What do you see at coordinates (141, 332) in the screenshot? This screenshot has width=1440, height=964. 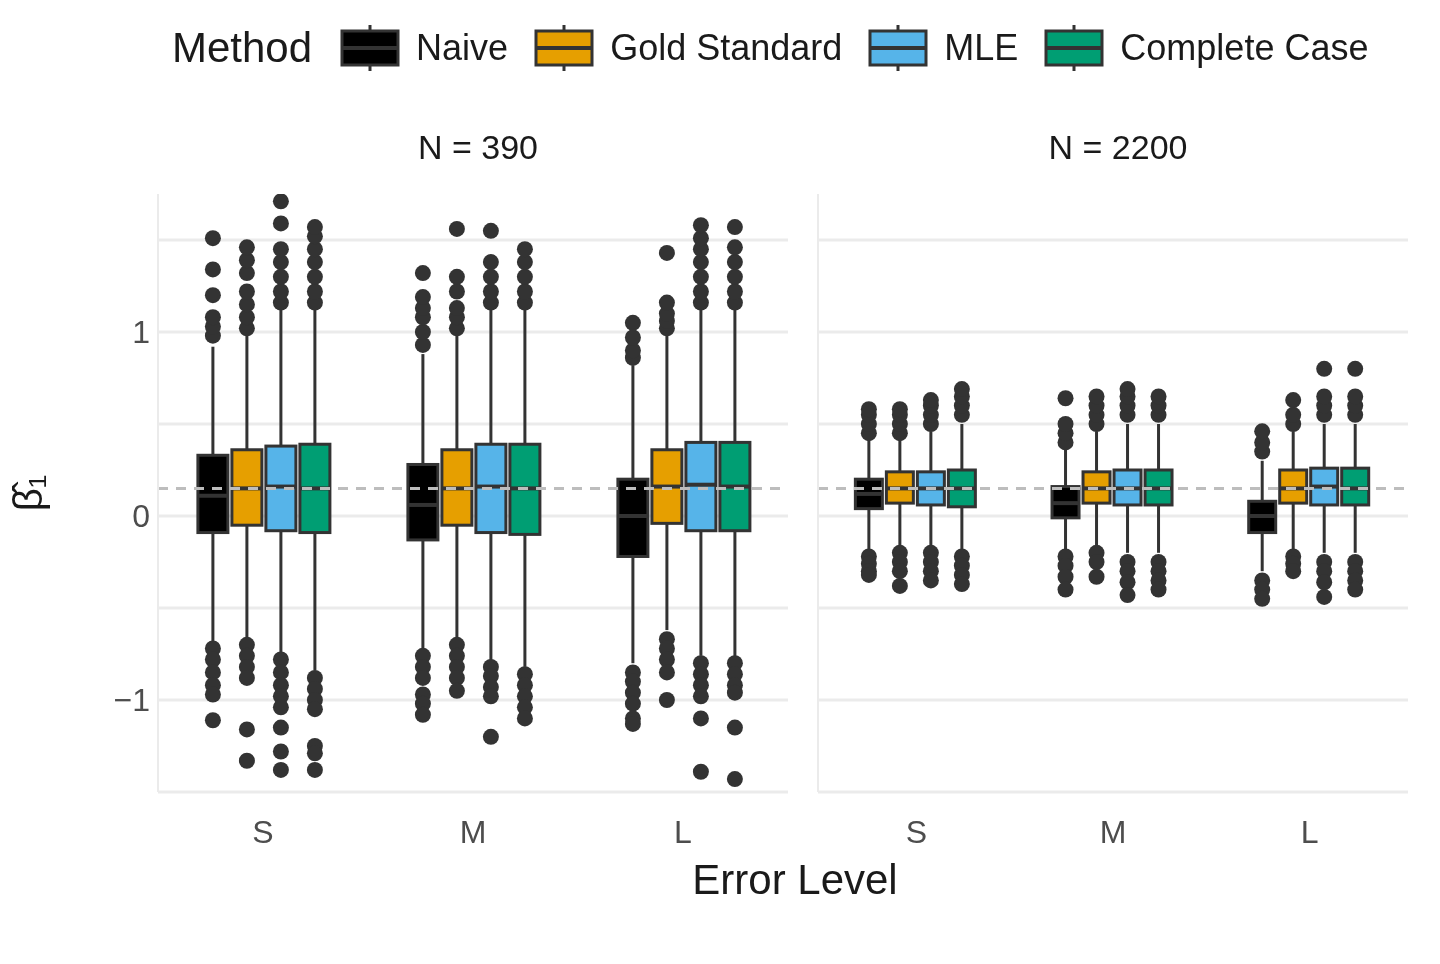 I see `y-tick-label: 1` at bounding box center [141, 332].